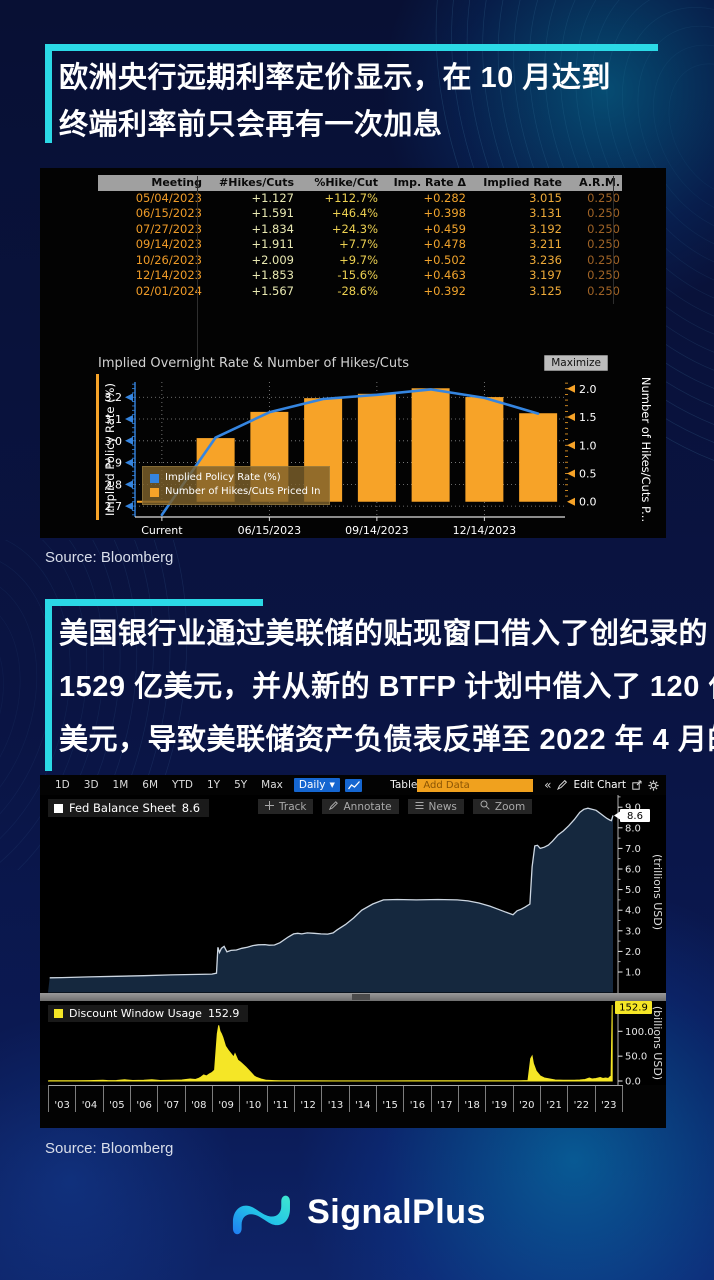 The height and width of the screenshot is (1280, 714). I want to click on range-button-1y: 1Y, so click(213, 785).